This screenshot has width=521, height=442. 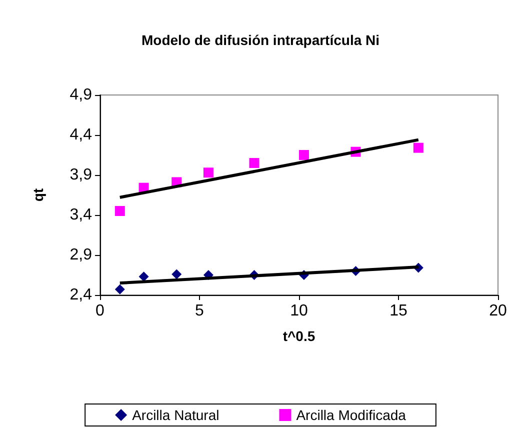 What do you see at coordinates (199, 311) in the screenshot?
I see `x-tick-label: 5` at bounding box center [199, 311].